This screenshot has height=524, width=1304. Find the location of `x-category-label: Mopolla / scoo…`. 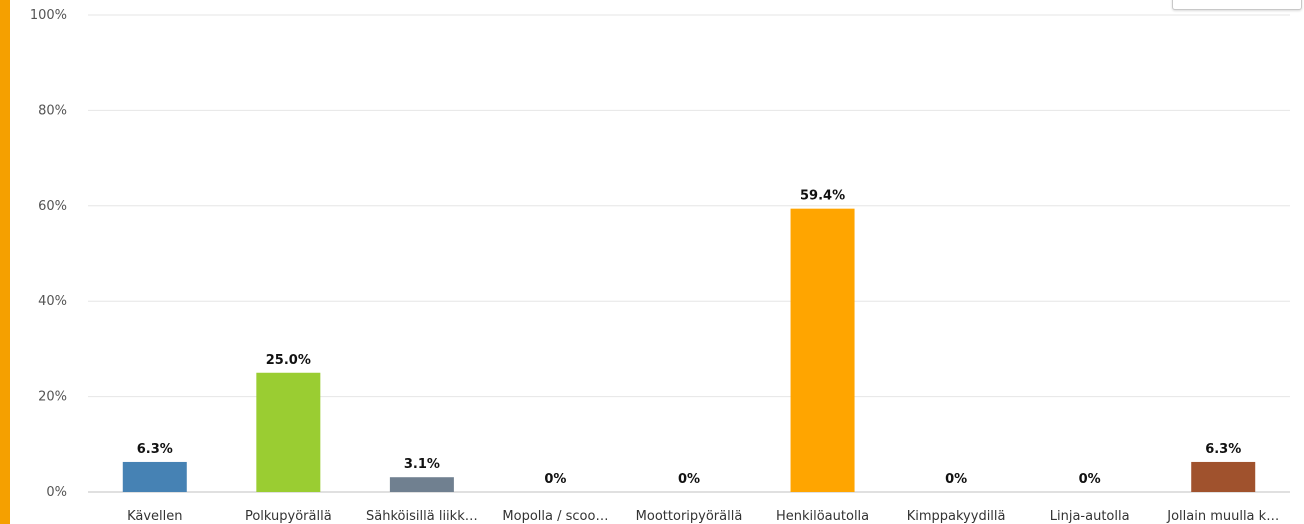

x-category-label: Mopolla / scoo… is located at coordinates (555, 516).